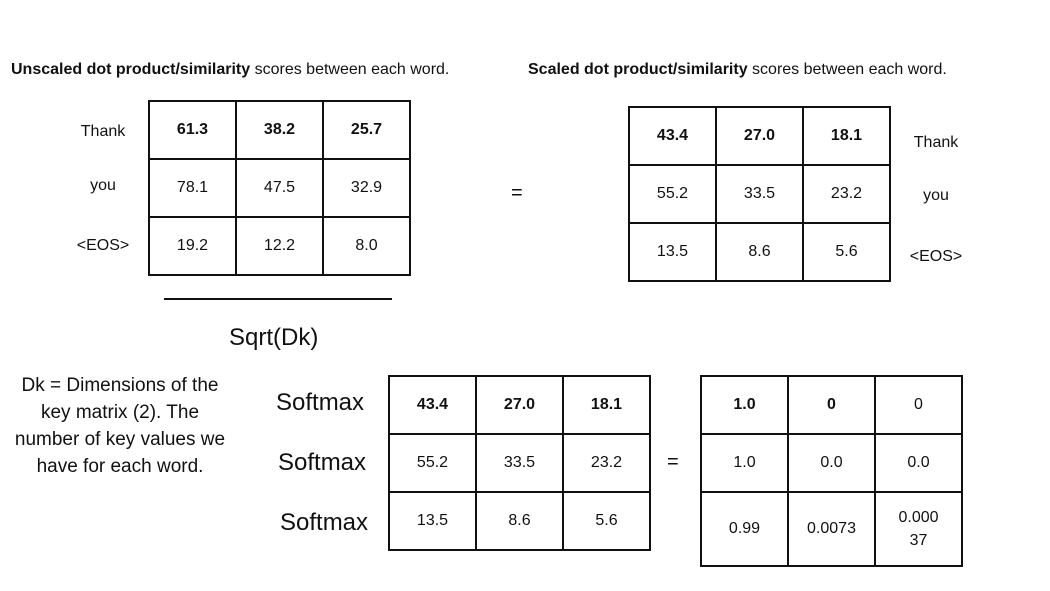  What do you see at coordinates (279, 246) in the screenshot?
I see `unscaled-cell: 12.2` at bounding box center [279, 246].